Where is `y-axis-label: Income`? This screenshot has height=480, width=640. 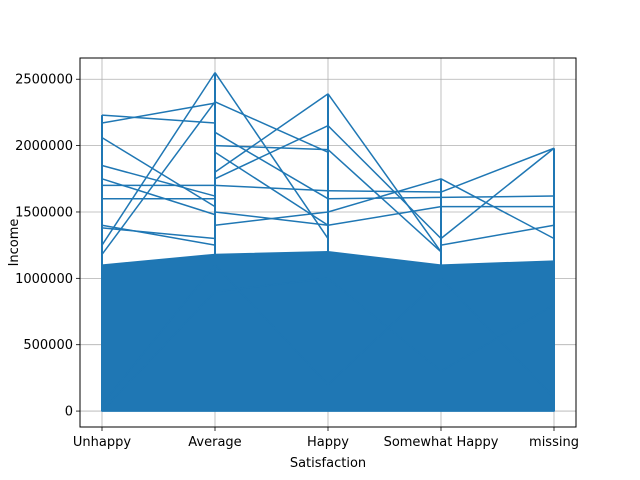 y-axis-label: Income is located at coordinates (14, 243).